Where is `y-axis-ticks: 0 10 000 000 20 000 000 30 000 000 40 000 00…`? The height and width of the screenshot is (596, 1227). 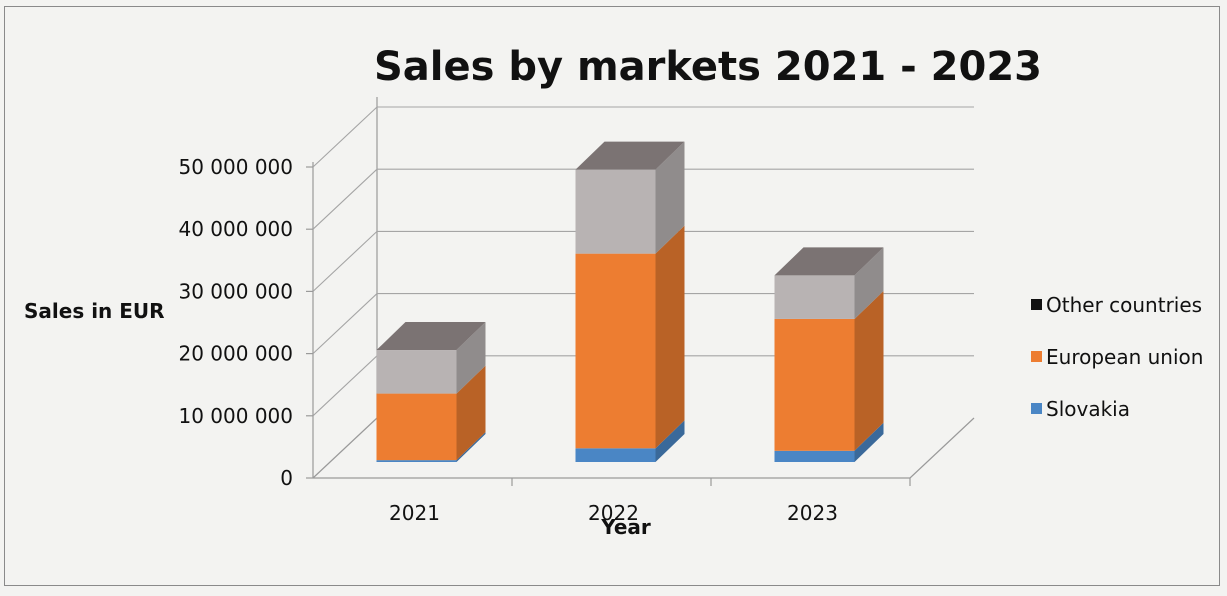
y-axis-ticks: 0 10 000 000 20 000 000 30 000 000 40 000 00… is located at coordinates (235, 322).